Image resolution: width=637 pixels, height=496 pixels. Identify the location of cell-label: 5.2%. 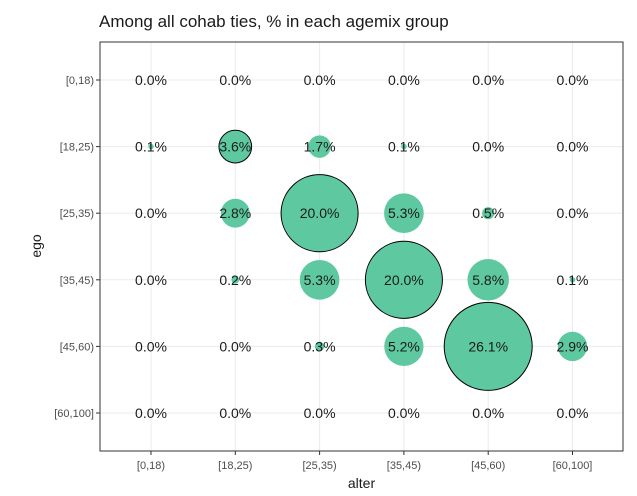
(404, 346).